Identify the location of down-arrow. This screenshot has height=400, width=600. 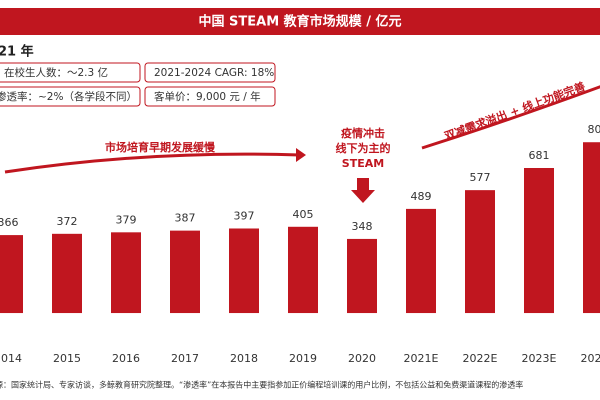
(363, 190).